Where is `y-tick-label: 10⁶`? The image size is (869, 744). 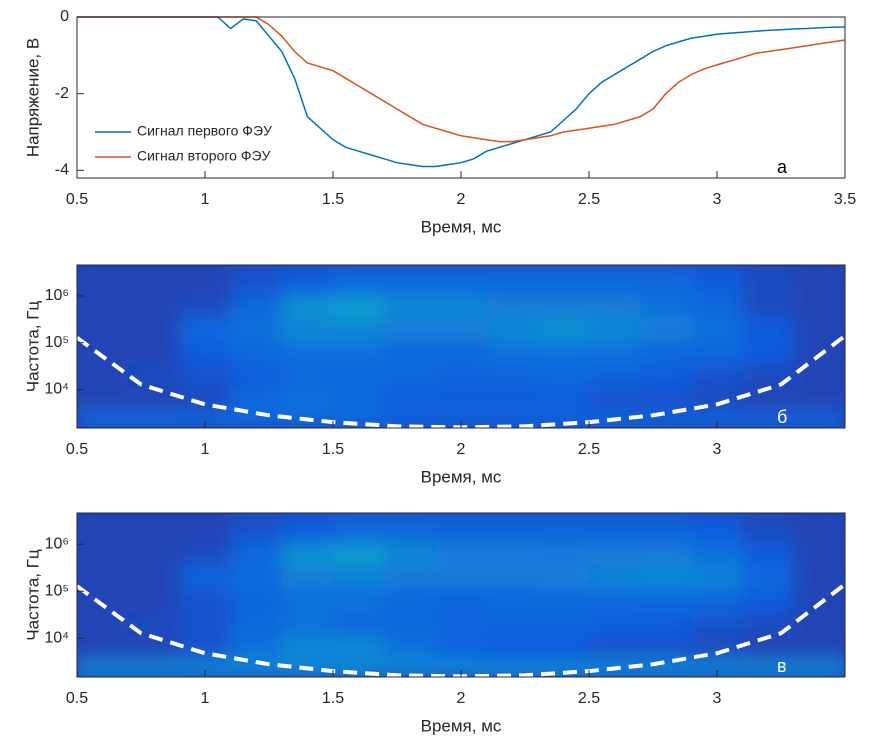
y-tick-label: 10⁶ is located at coordinates (57, 543).